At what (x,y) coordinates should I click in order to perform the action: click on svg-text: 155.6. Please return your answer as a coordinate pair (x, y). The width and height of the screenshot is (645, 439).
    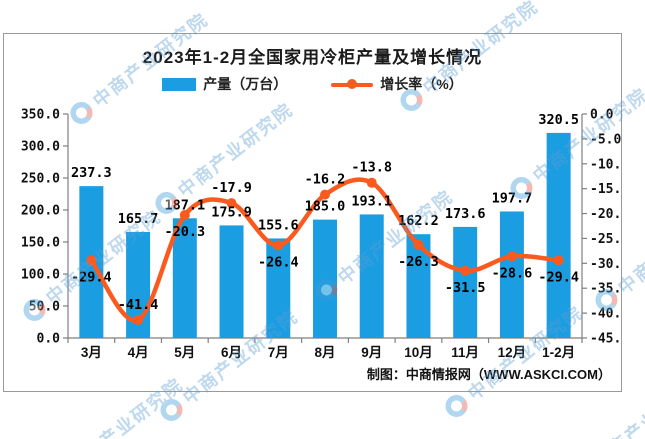
    Looking at the image, I should click on (278, 225).